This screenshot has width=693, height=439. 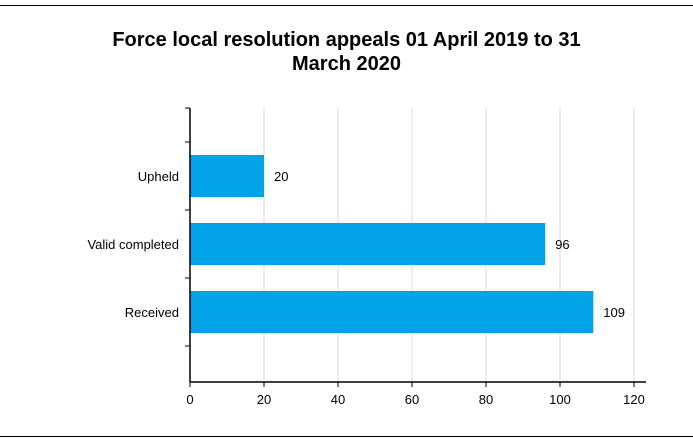 I want to click on x-tick-label-40: 40, so click(x=338, y=399).